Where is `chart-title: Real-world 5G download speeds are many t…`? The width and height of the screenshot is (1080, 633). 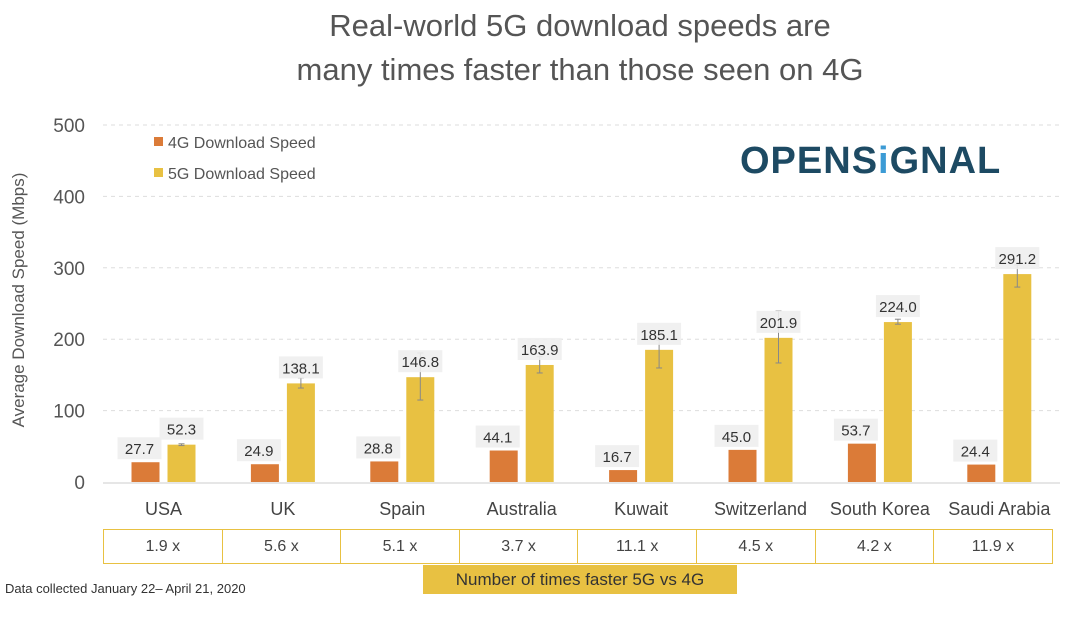
chart-title: Real-world 5G download speeds are many t… is located at coordinates (540, 48).